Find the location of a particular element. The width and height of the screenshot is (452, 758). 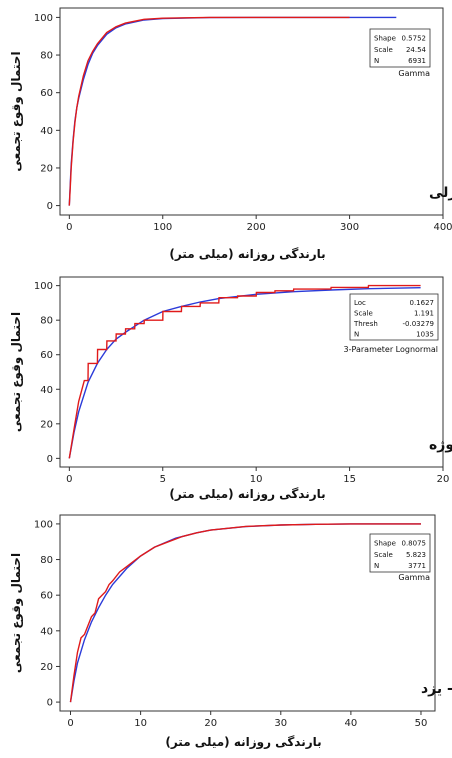

x-tick-label: 15 is located at coordinates (349, 479).